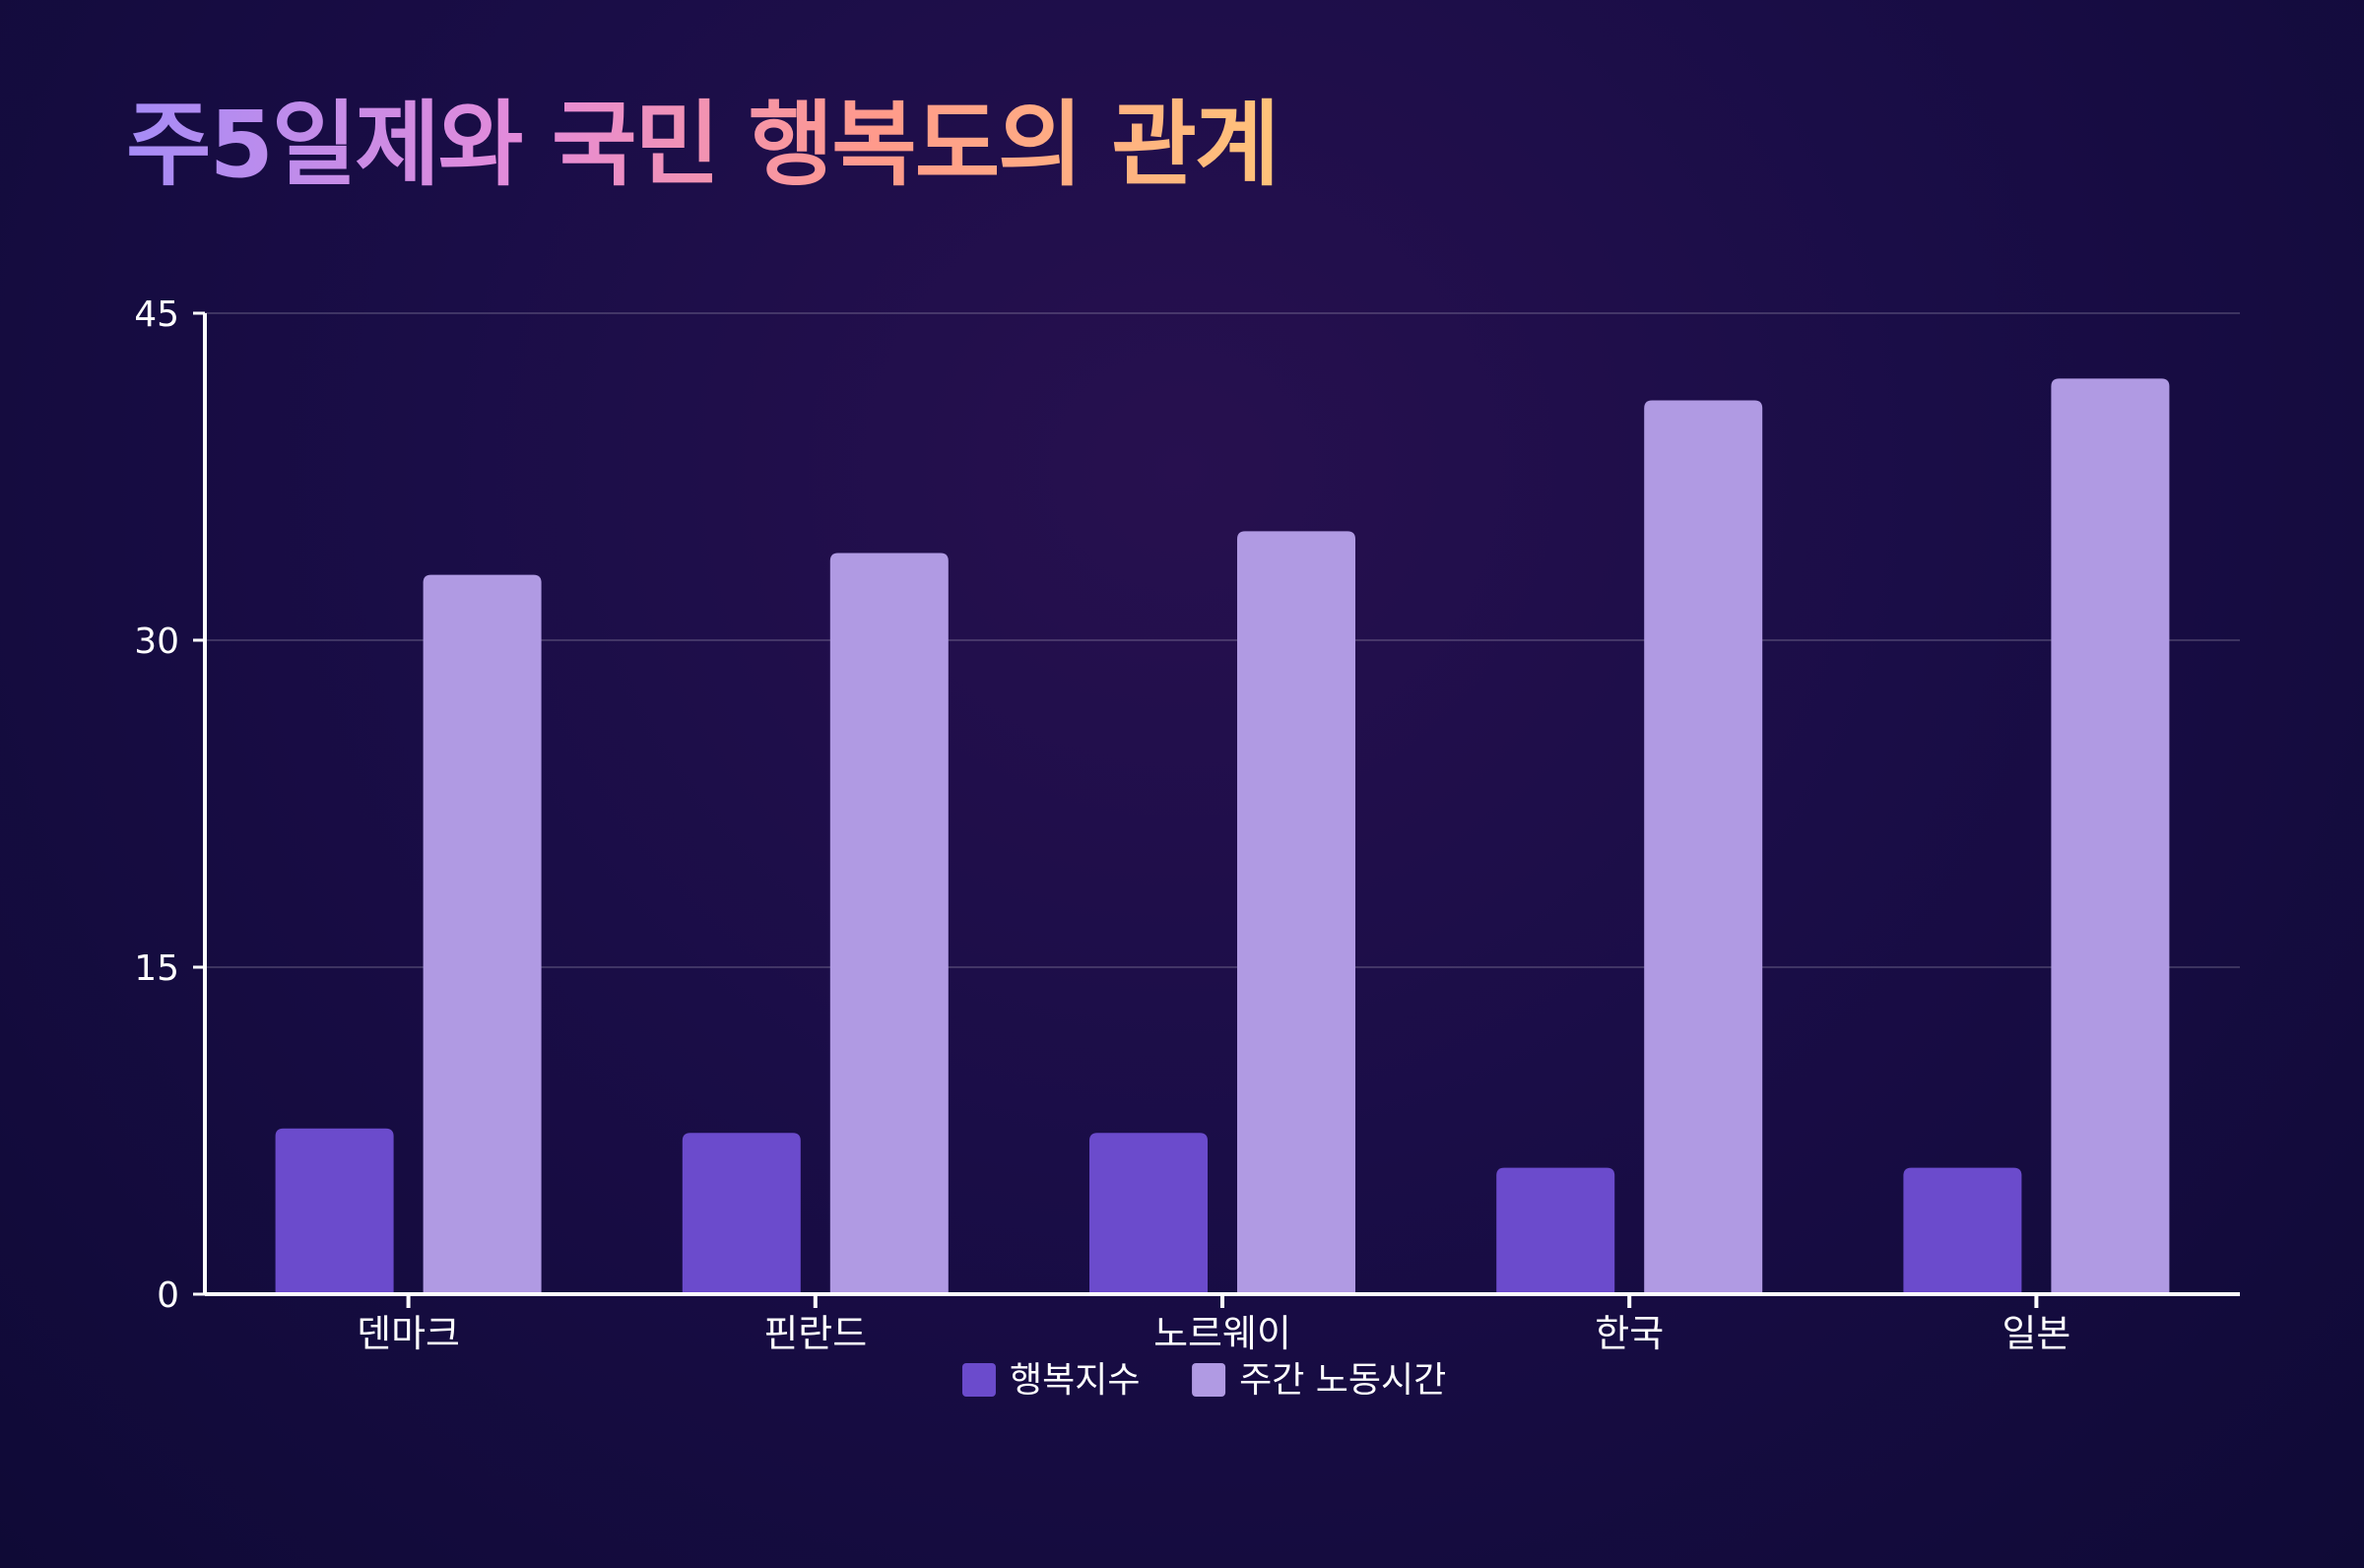 The image size is (2364, 1568). What do you see at coordinates (815, 1334) in the screenshot?
I see `x-tick-label-1: 핀란드` at bounding box center [815, 1334].